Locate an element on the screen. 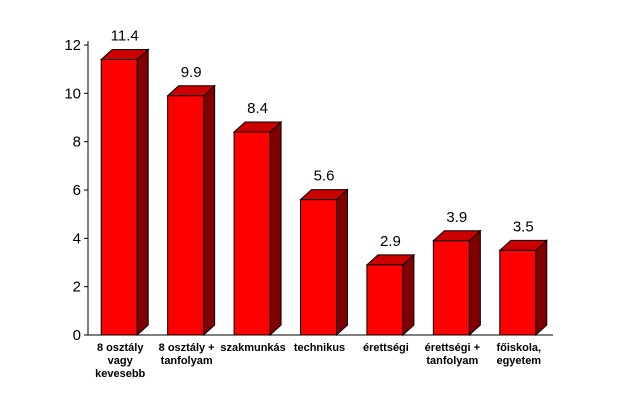  y-tick-label: 8 is located at coordinates (77, 142).